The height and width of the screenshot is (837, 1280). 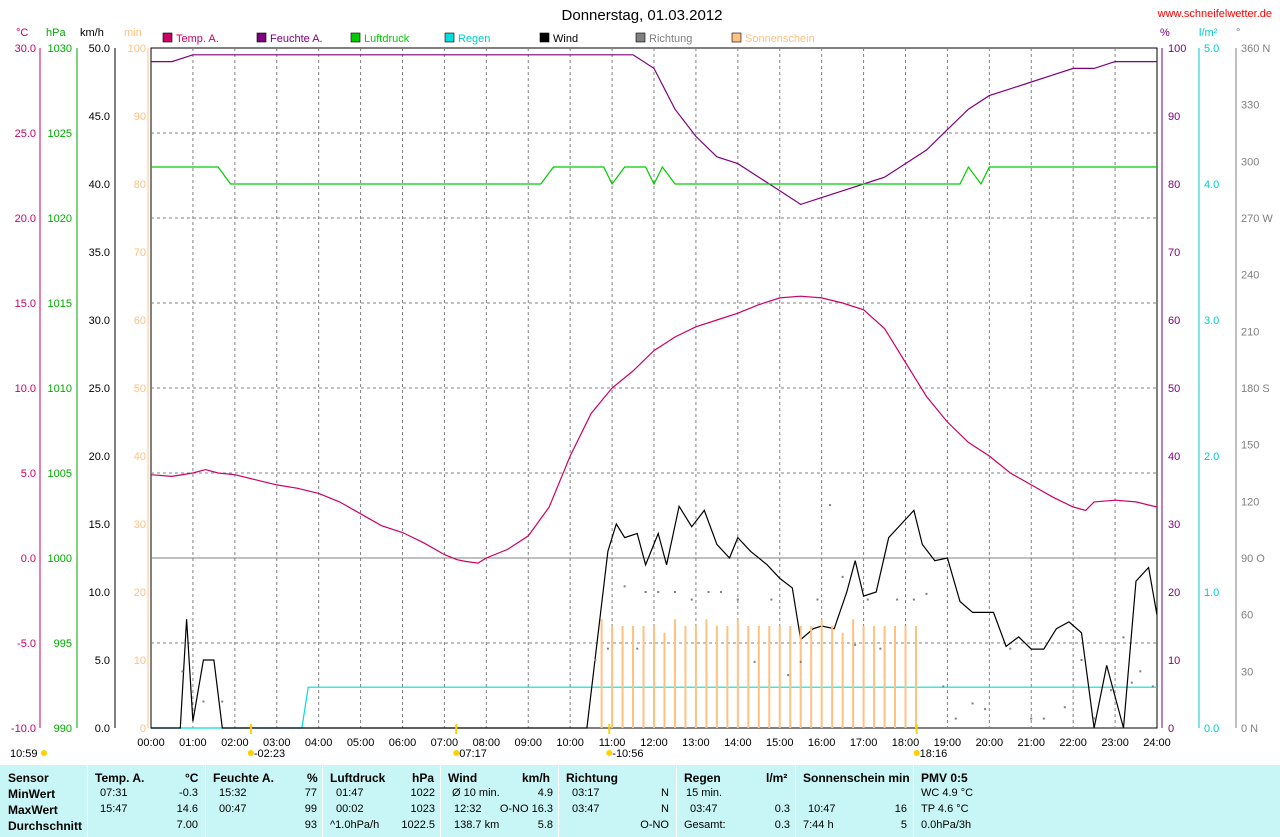 I want to click on x-tick-label: 07:00, so click(x=445, y=743).